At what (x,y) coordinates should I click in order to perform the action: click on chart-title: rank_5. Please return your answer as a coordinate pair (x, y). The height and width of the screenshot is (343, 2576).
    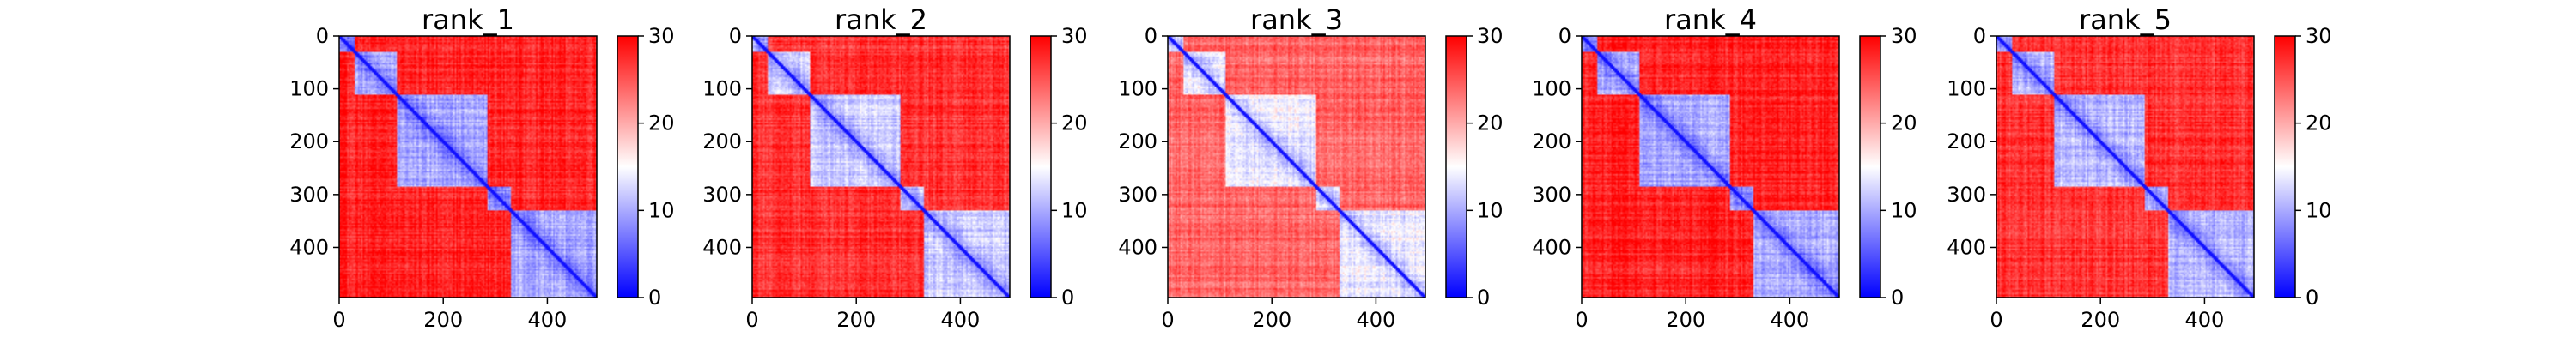
    Looking at the image, I should click on (2126, 19).